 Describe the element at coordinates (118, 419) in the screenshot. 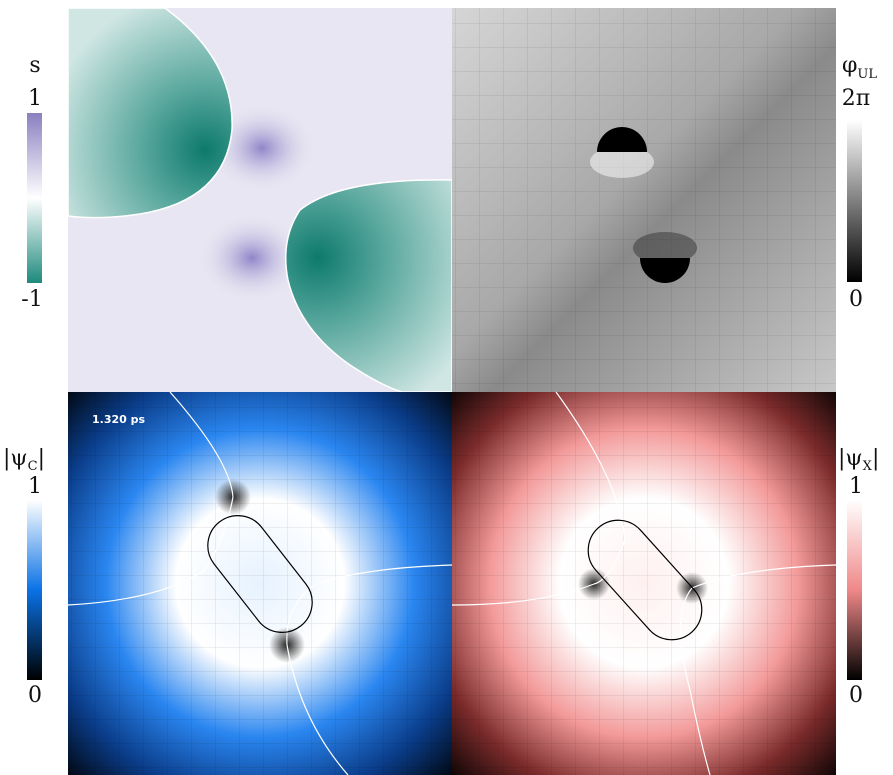

I see `timestamp: 1.320 ps` at that location.